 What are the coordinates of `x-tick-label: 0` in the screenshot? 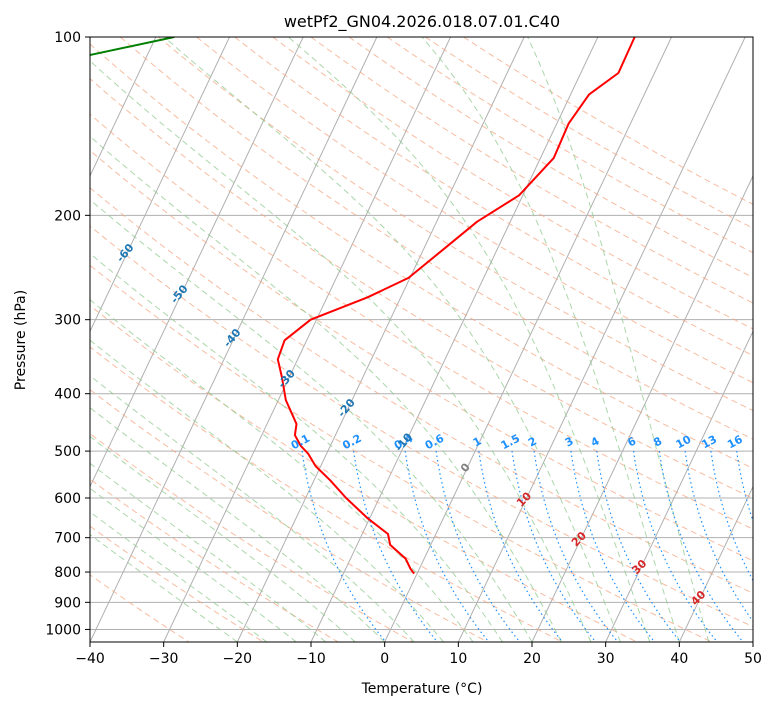 It's located at (384, 659).